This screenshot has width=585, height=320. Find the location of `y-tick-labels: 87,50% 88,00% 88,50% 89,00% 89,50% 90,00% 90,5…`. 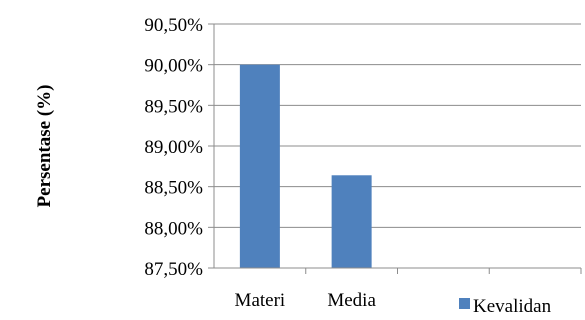

y-tick-labels: 87,50% 88,00% 88,50% 89,00% 89,50% 90,00% 90,5… is located at coordinates (173, 147).